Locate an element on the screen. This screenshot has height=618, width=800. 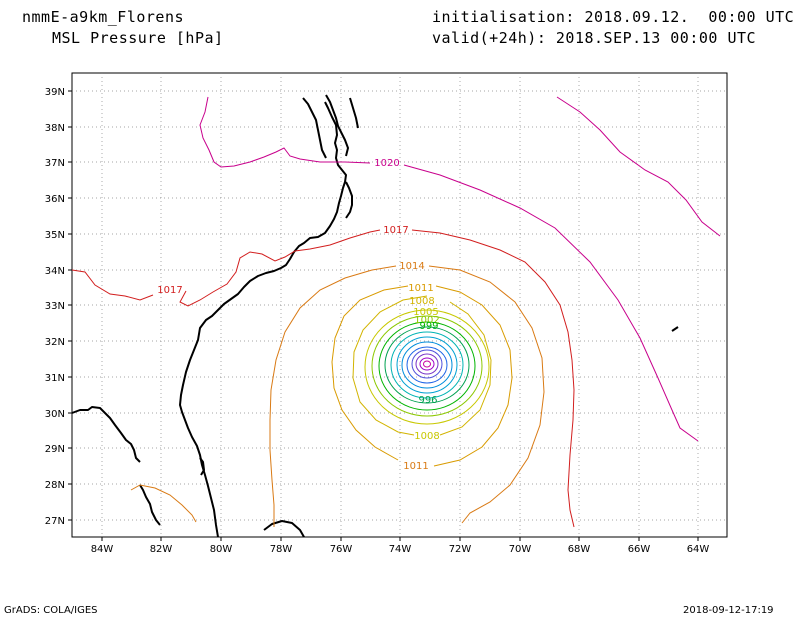
inner-isobars is located at coordinates (427, 367).